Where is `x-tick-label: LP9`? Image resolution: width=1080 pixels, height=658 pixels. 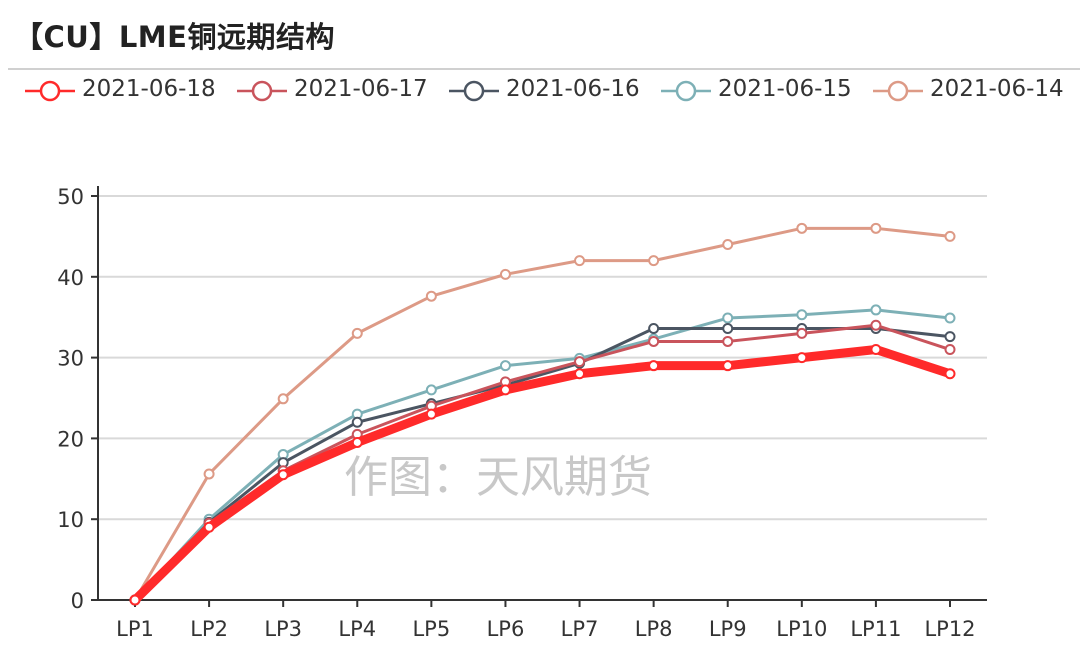
x-tick-label: LP9 is located at coordinates (728, 629).